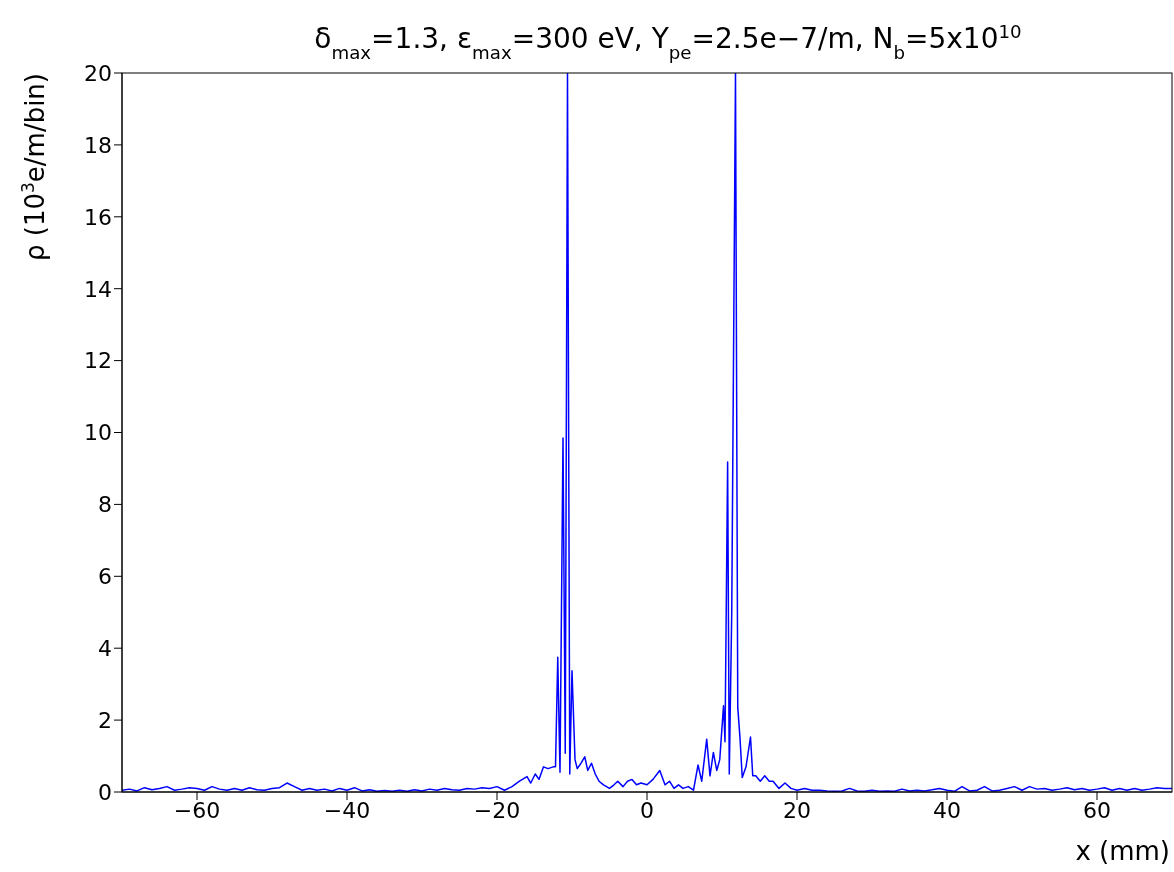 Image resolution: width=1174 pixels, height=872 pixels. Describe the element at coordinates (98, 361) in the screenshot. I see `y-tick-label: 12` at that location.